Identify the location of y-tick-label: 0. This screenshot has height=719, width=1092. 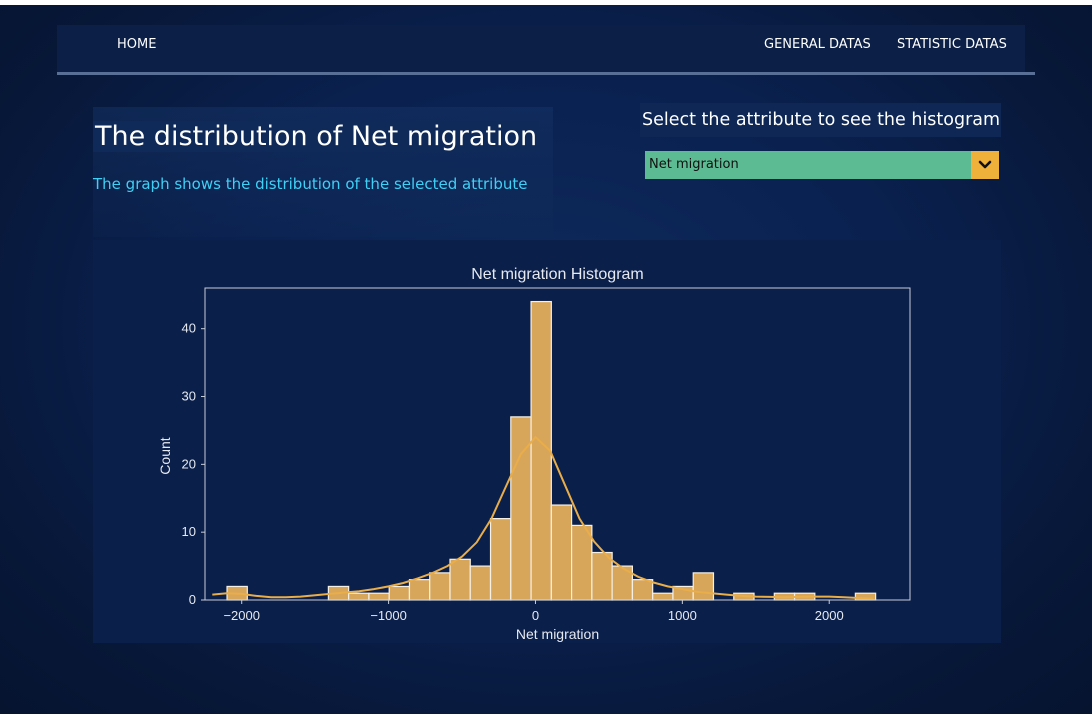
(192, 599).